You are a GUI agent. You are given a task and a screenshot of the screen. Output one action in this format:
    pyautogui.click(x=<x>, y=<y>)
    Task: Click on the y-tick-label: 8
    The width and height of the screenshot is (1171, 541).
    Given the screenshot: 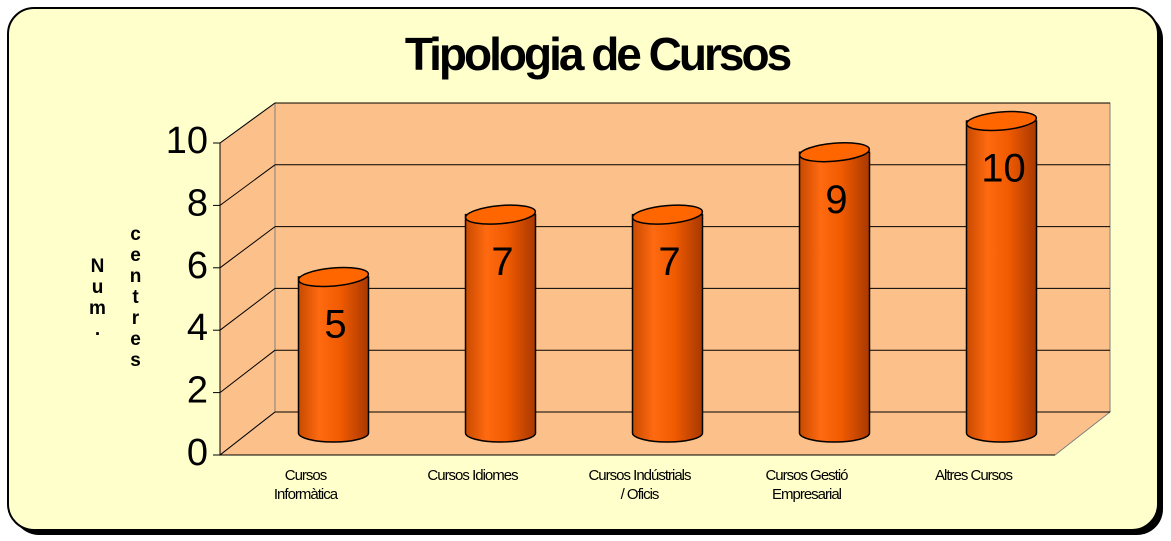 What is the action you would take?
    pyautogui.click(x=197, y=203)
    